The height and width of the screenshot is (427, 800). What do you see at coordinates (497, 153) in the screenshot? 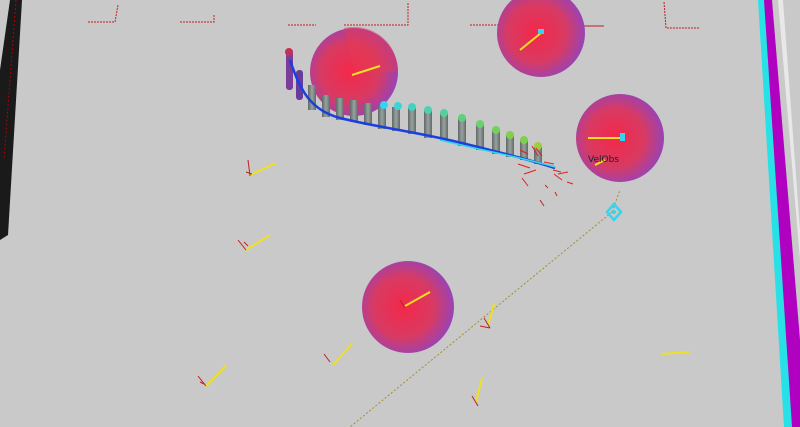
I see `planned-path-highlight` at bounding box center [497, 153].